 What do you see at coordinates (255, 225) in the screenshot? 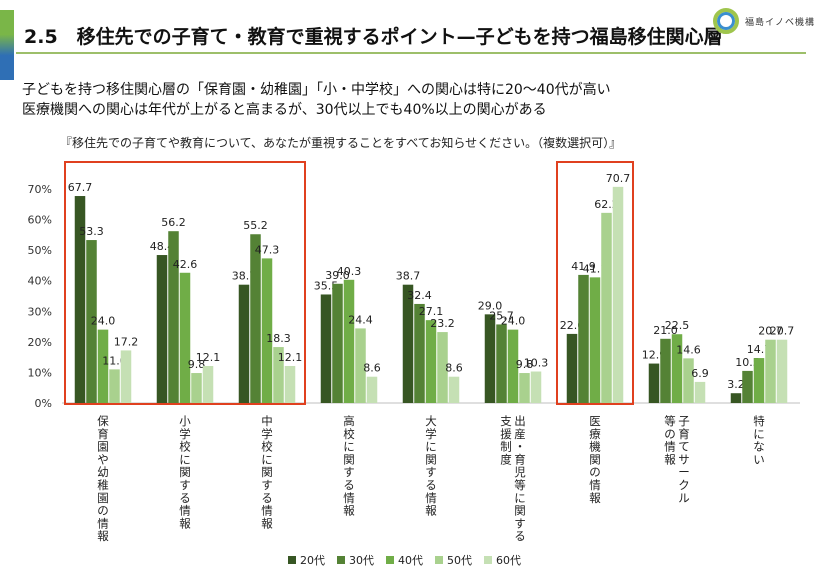
I see `data-label: 55.2` at bounding box center [255, 225].